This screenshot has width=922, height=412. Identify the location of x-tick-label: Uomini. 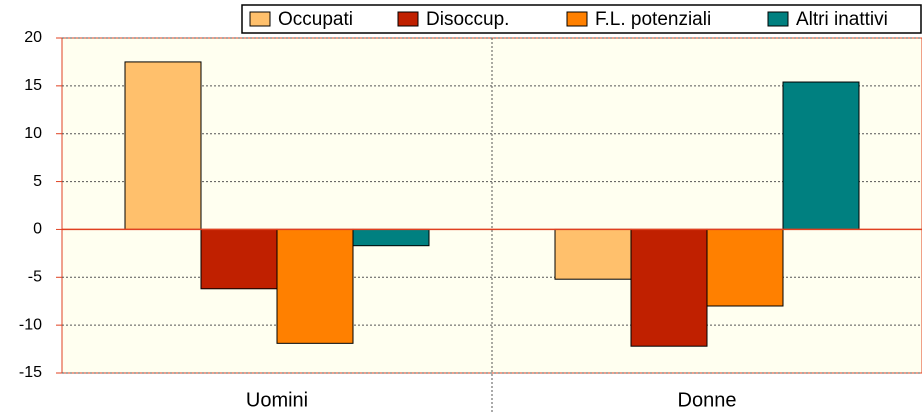
(277, 400).